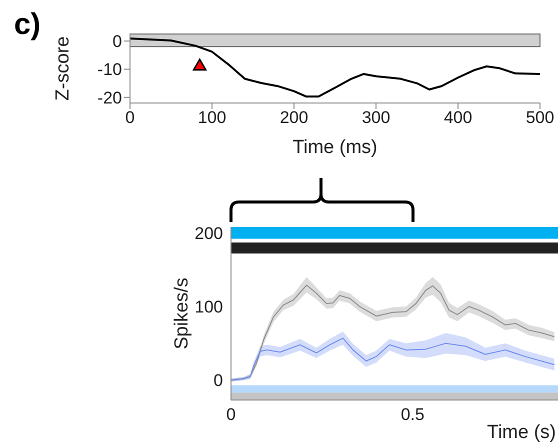 Image resolution: width=558 pixels, height=448 pixels. I want to click on x-axis-title: Time (s), so click(521, 432).